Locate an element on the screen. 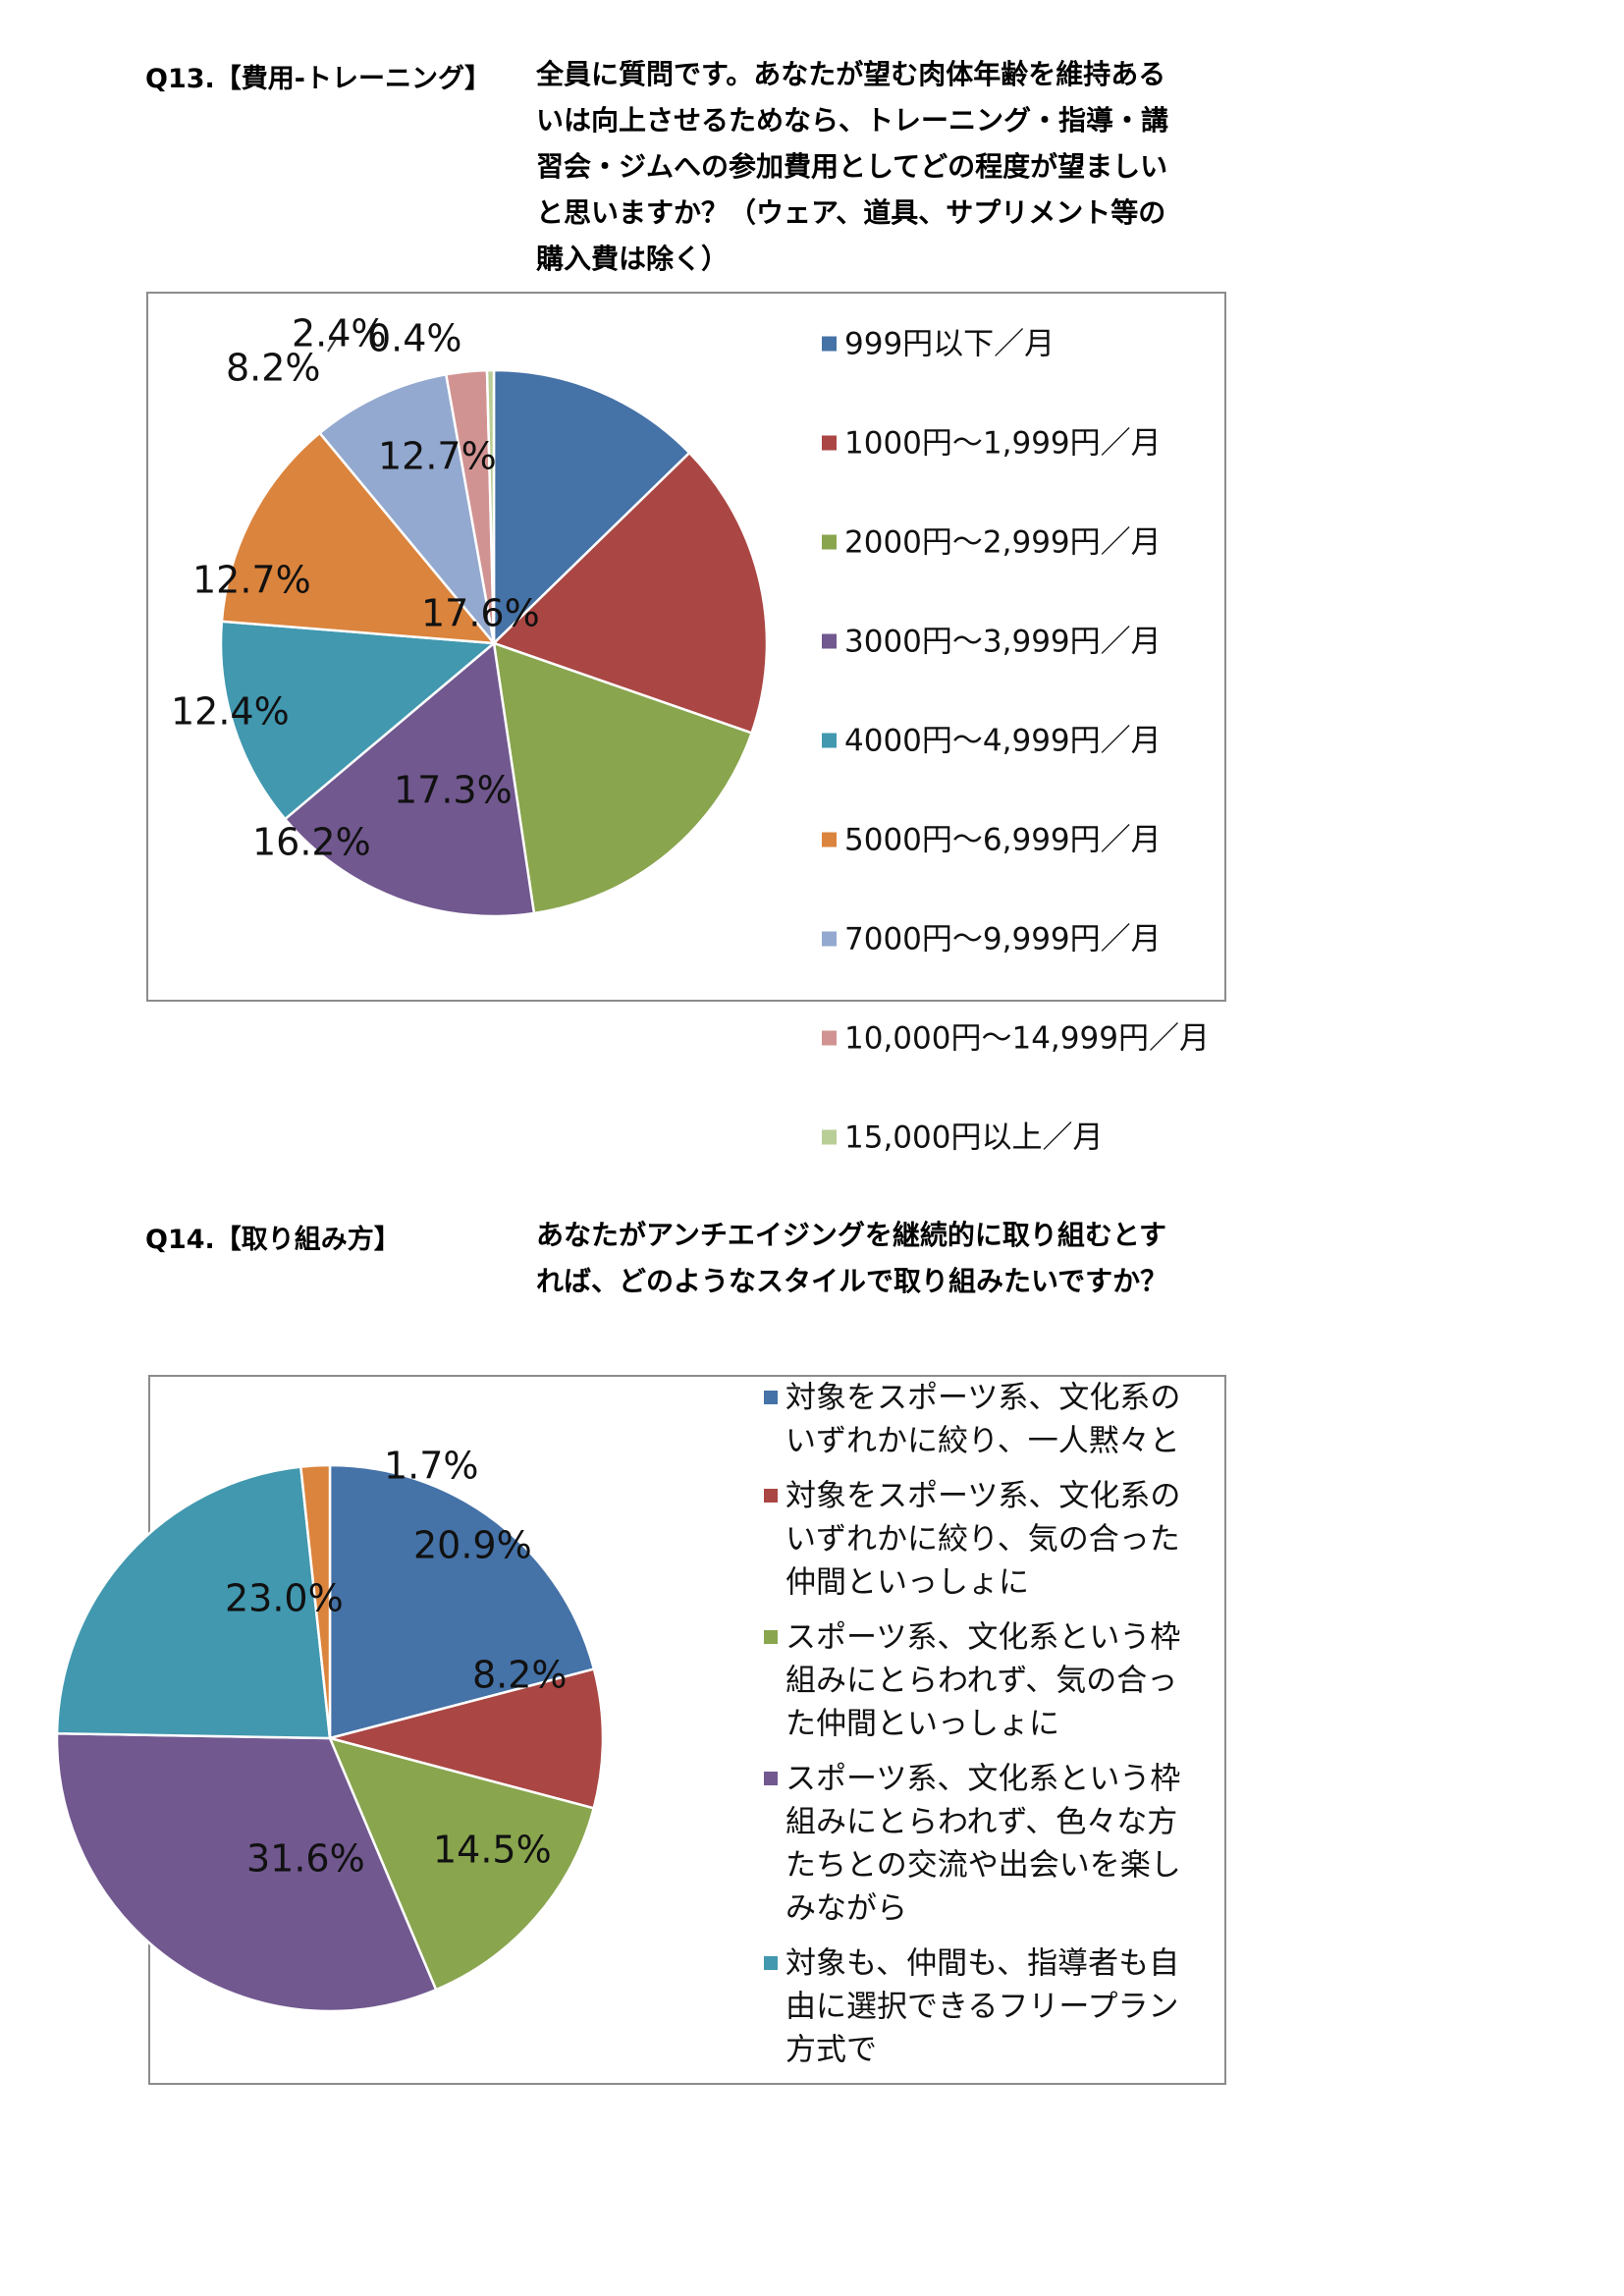  q14-legend-label: 仲間といっしょに is located at coordinates (907, 1583).